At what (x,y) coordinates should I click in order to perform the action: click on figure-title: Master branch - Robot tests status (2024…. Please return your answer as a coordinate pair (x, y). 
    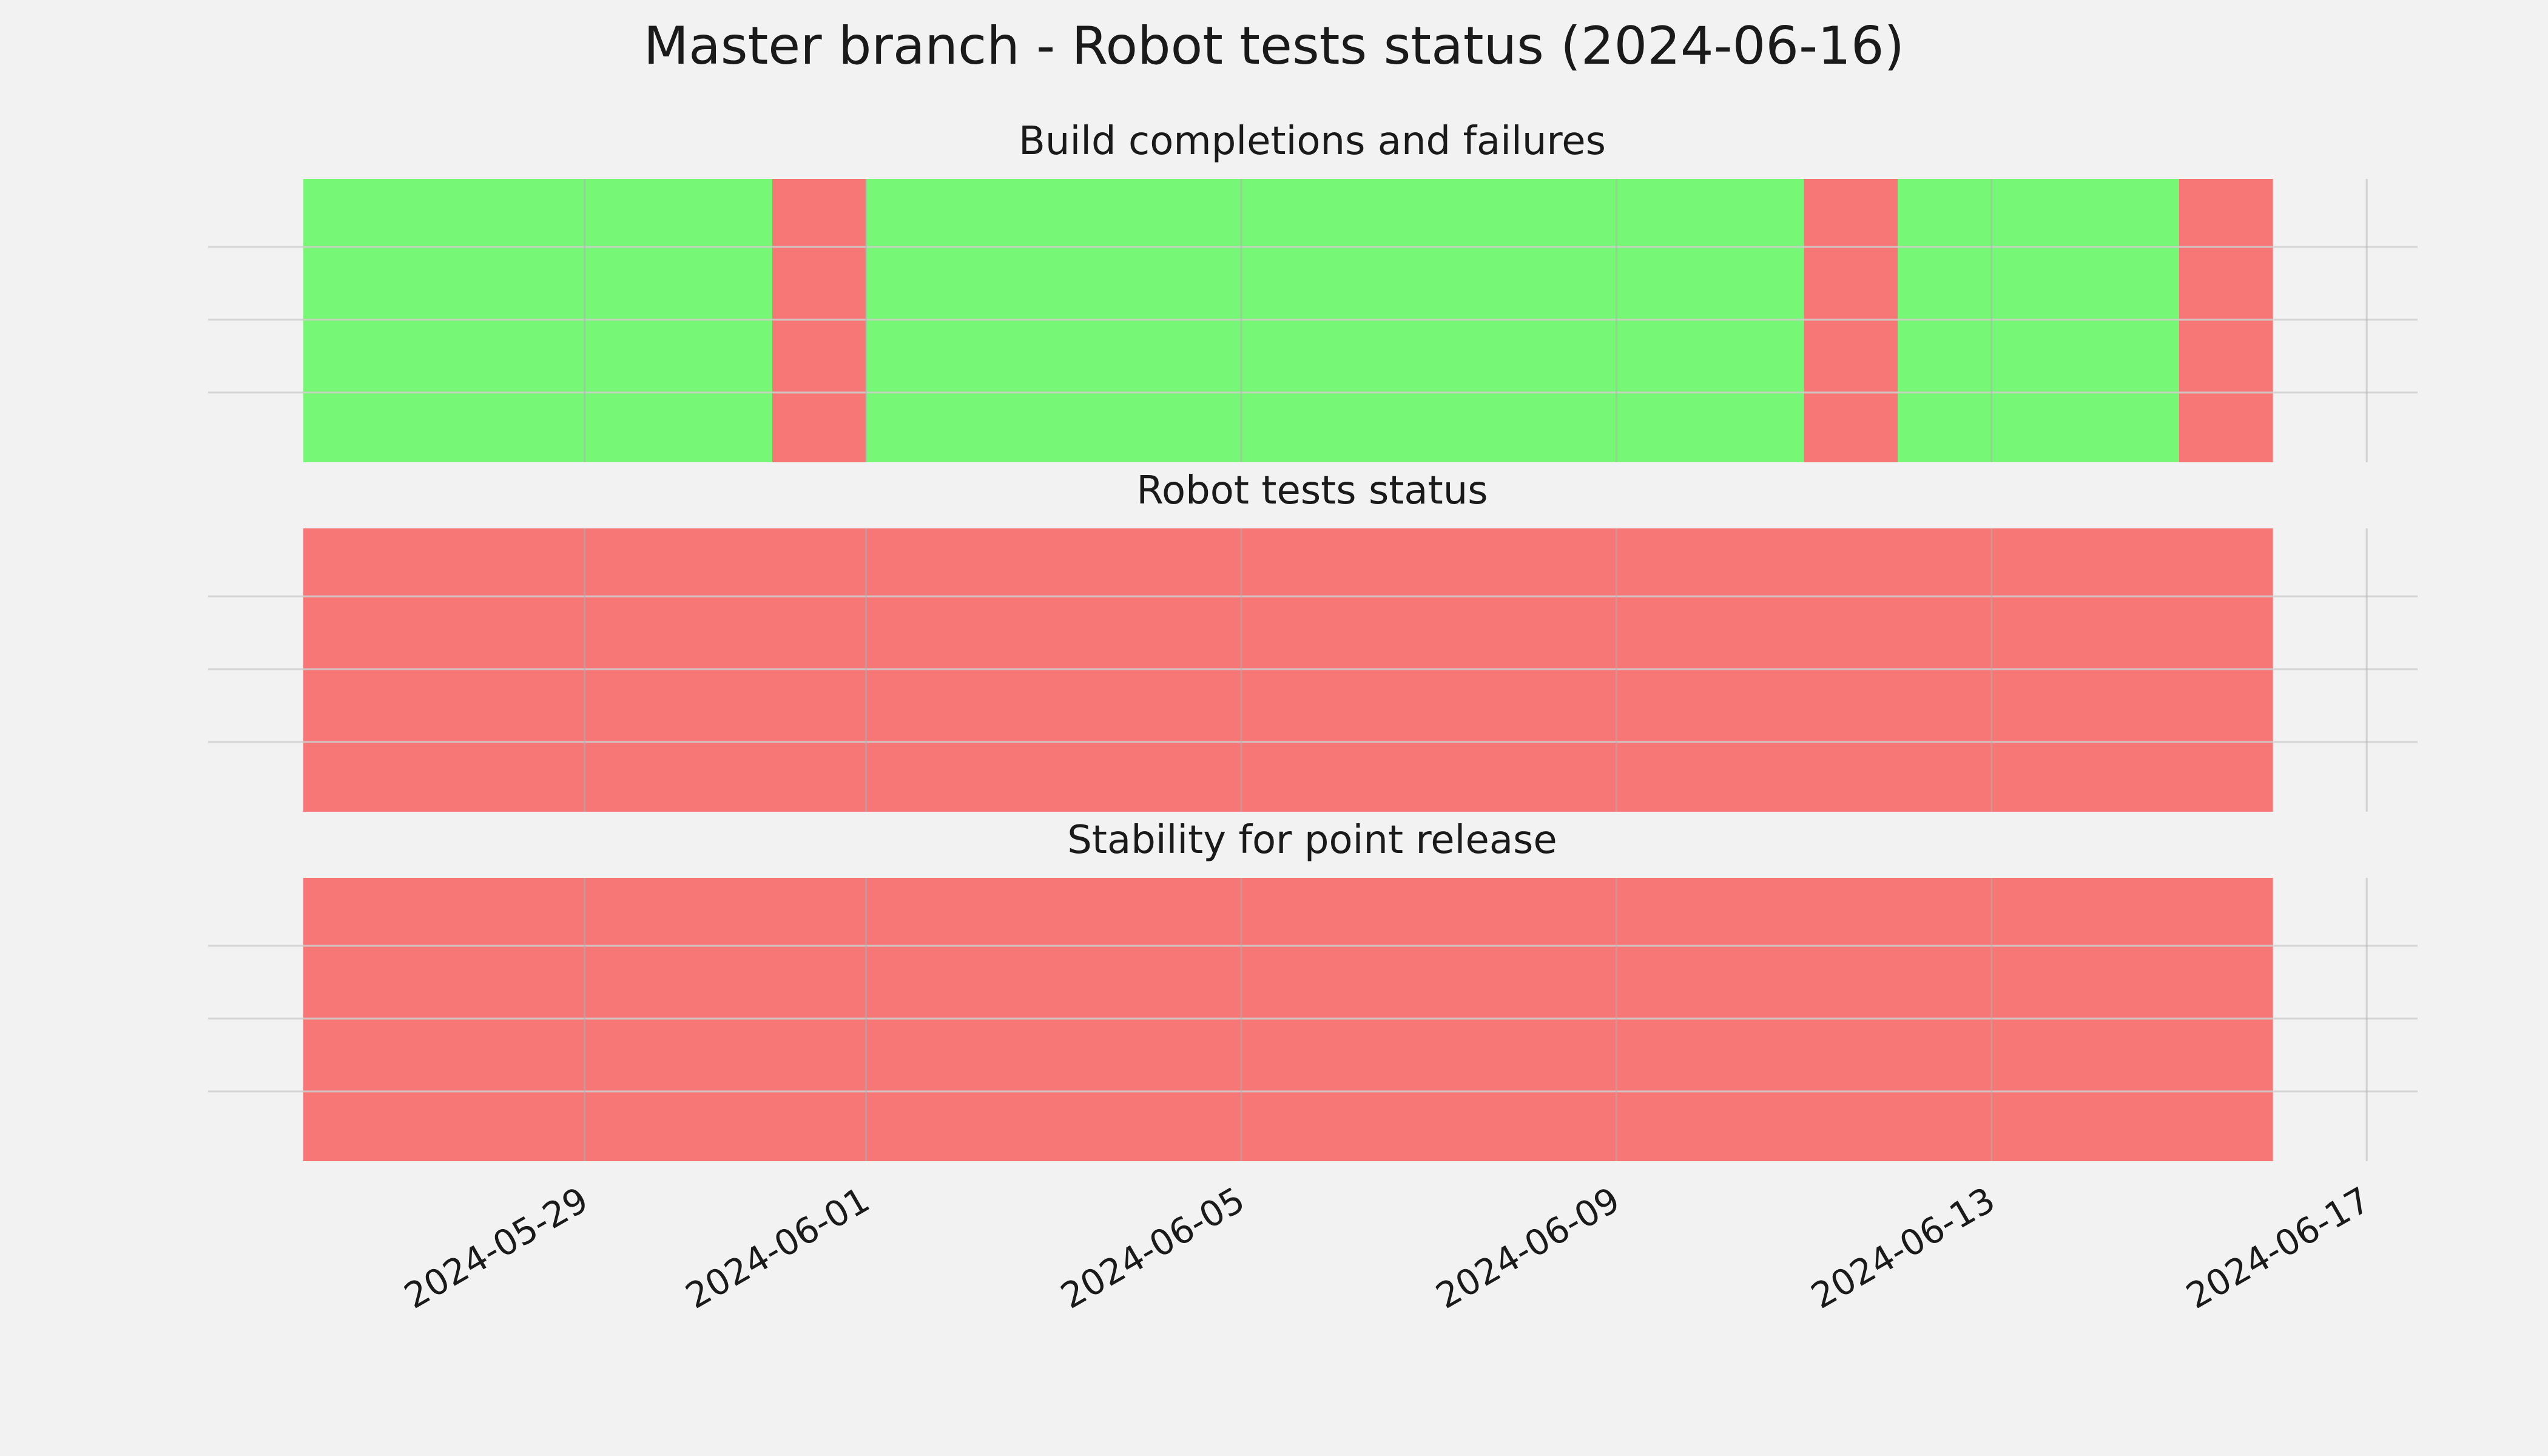
    Looking at the image, I should click on (1274, 46).